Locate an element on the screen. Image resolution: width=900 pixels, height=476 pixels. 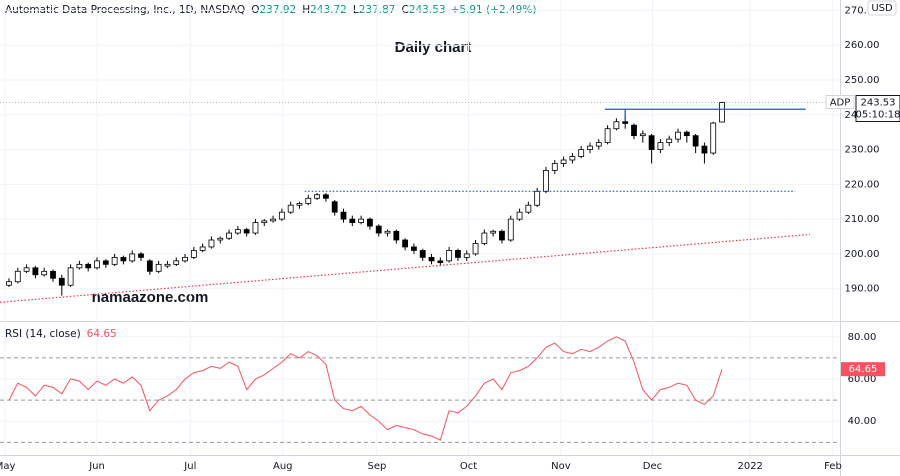
rsi-title: RSI (14, close) 64.65 is located at coordinates (61, 334).